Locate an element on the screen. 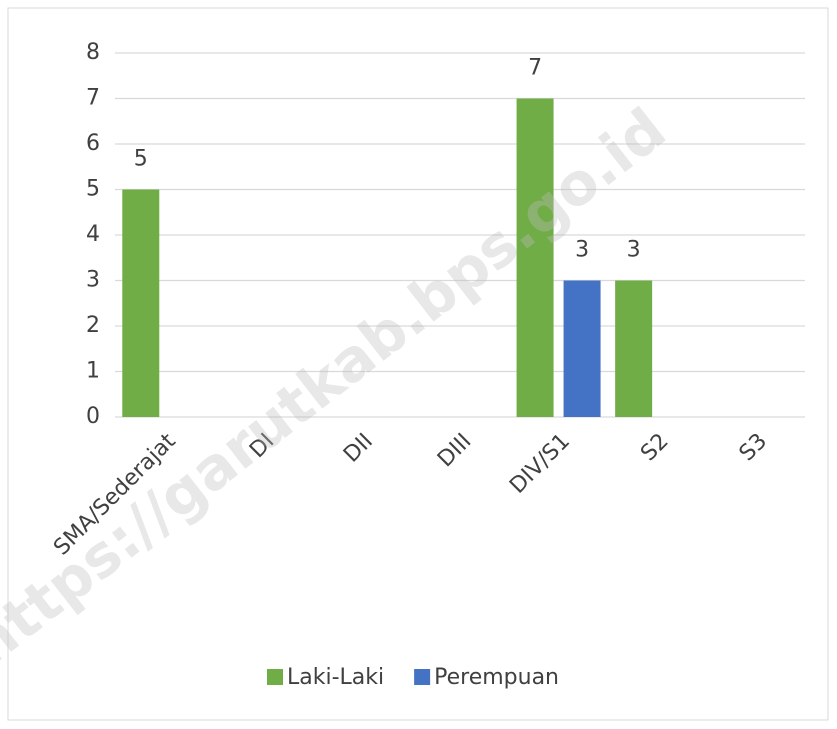 This screenshot has width=837, height=729. y-tick-label: 6 is located at coordinates (93, 143).